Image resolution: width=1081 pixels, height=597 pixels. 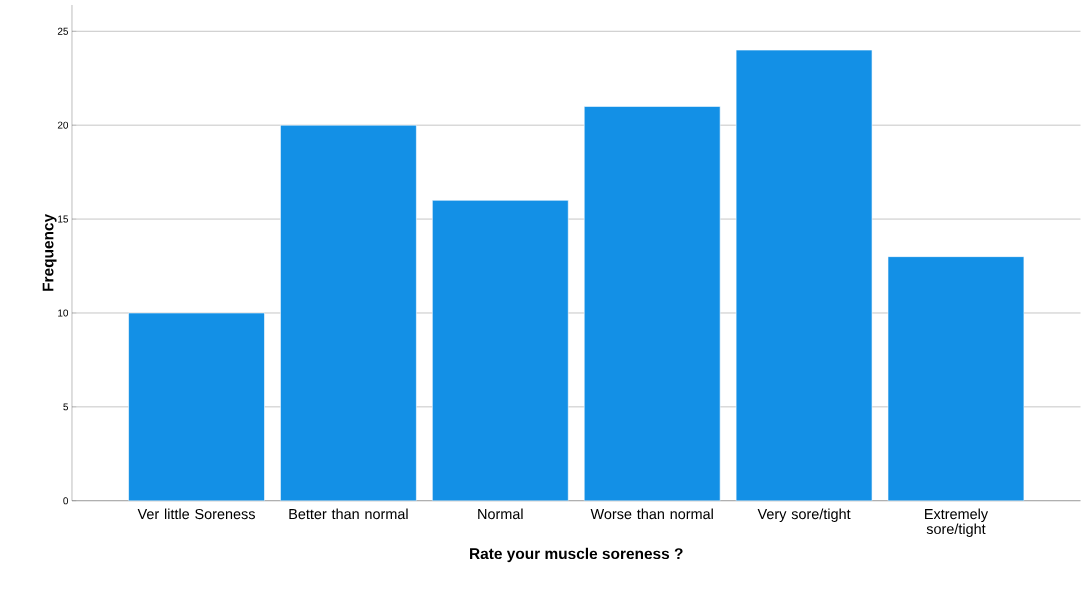 I want to click on y-tick-label: 15, so click(x=63, y=219).